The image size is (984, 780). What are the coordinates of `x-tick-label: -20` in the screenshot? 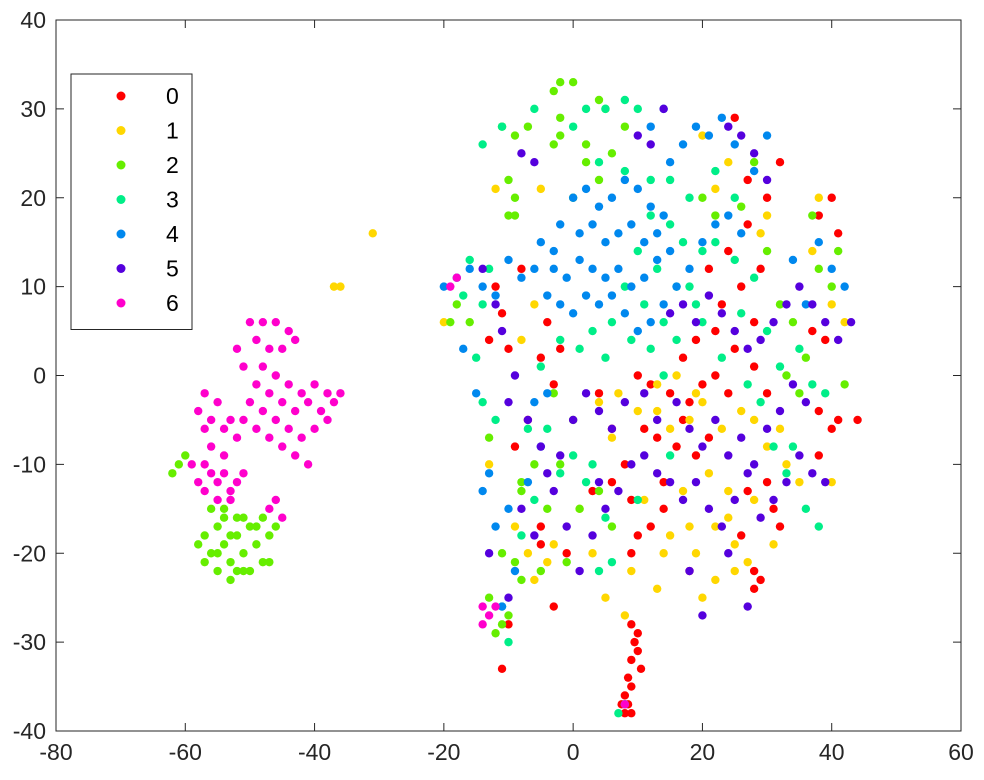 It's located at (443, 752).